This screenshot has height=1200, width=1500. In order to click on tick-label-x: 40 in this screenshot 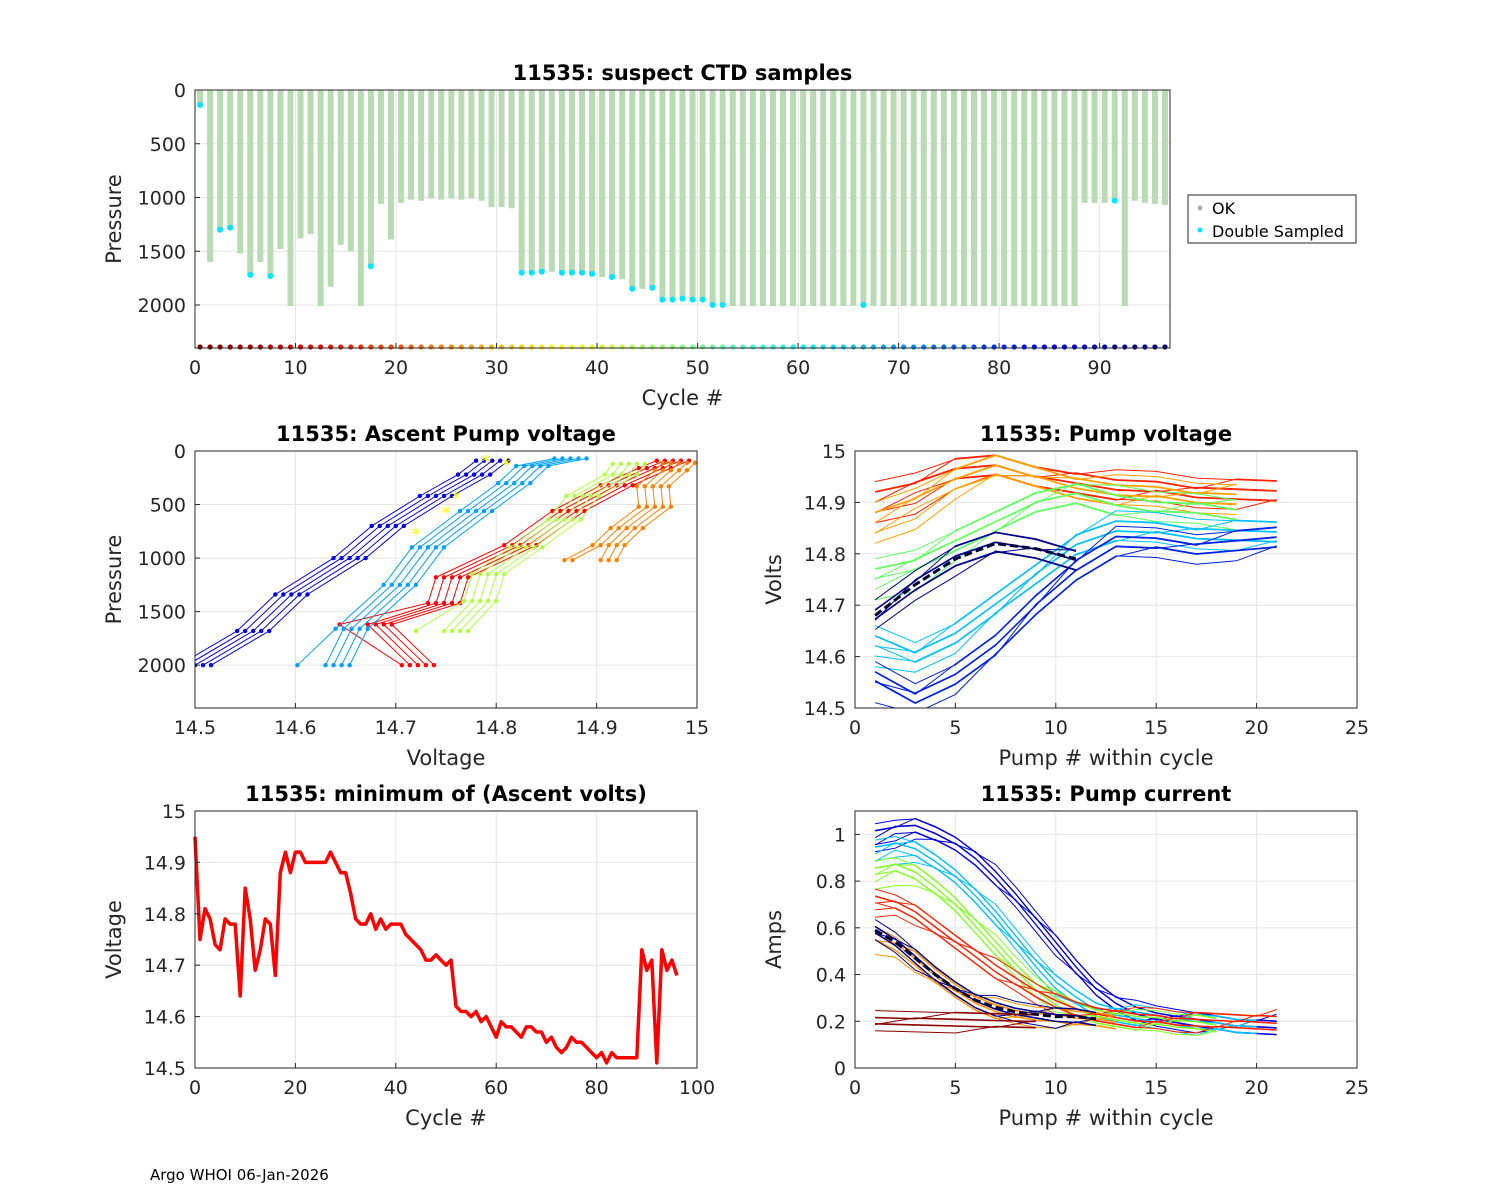, I will do `click(396, 1088)`.